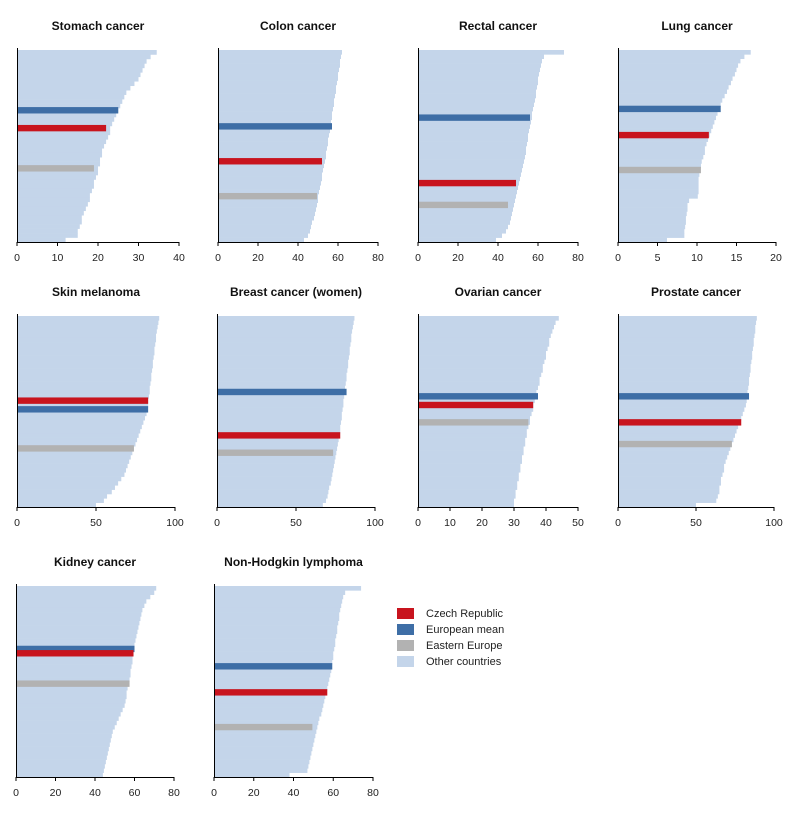 Image resolution: width=800 pixels, height=815 pixels. Describe the element at coordinates (378, 258) in the screenshot. I see `x-tick-label: 80` at that location.